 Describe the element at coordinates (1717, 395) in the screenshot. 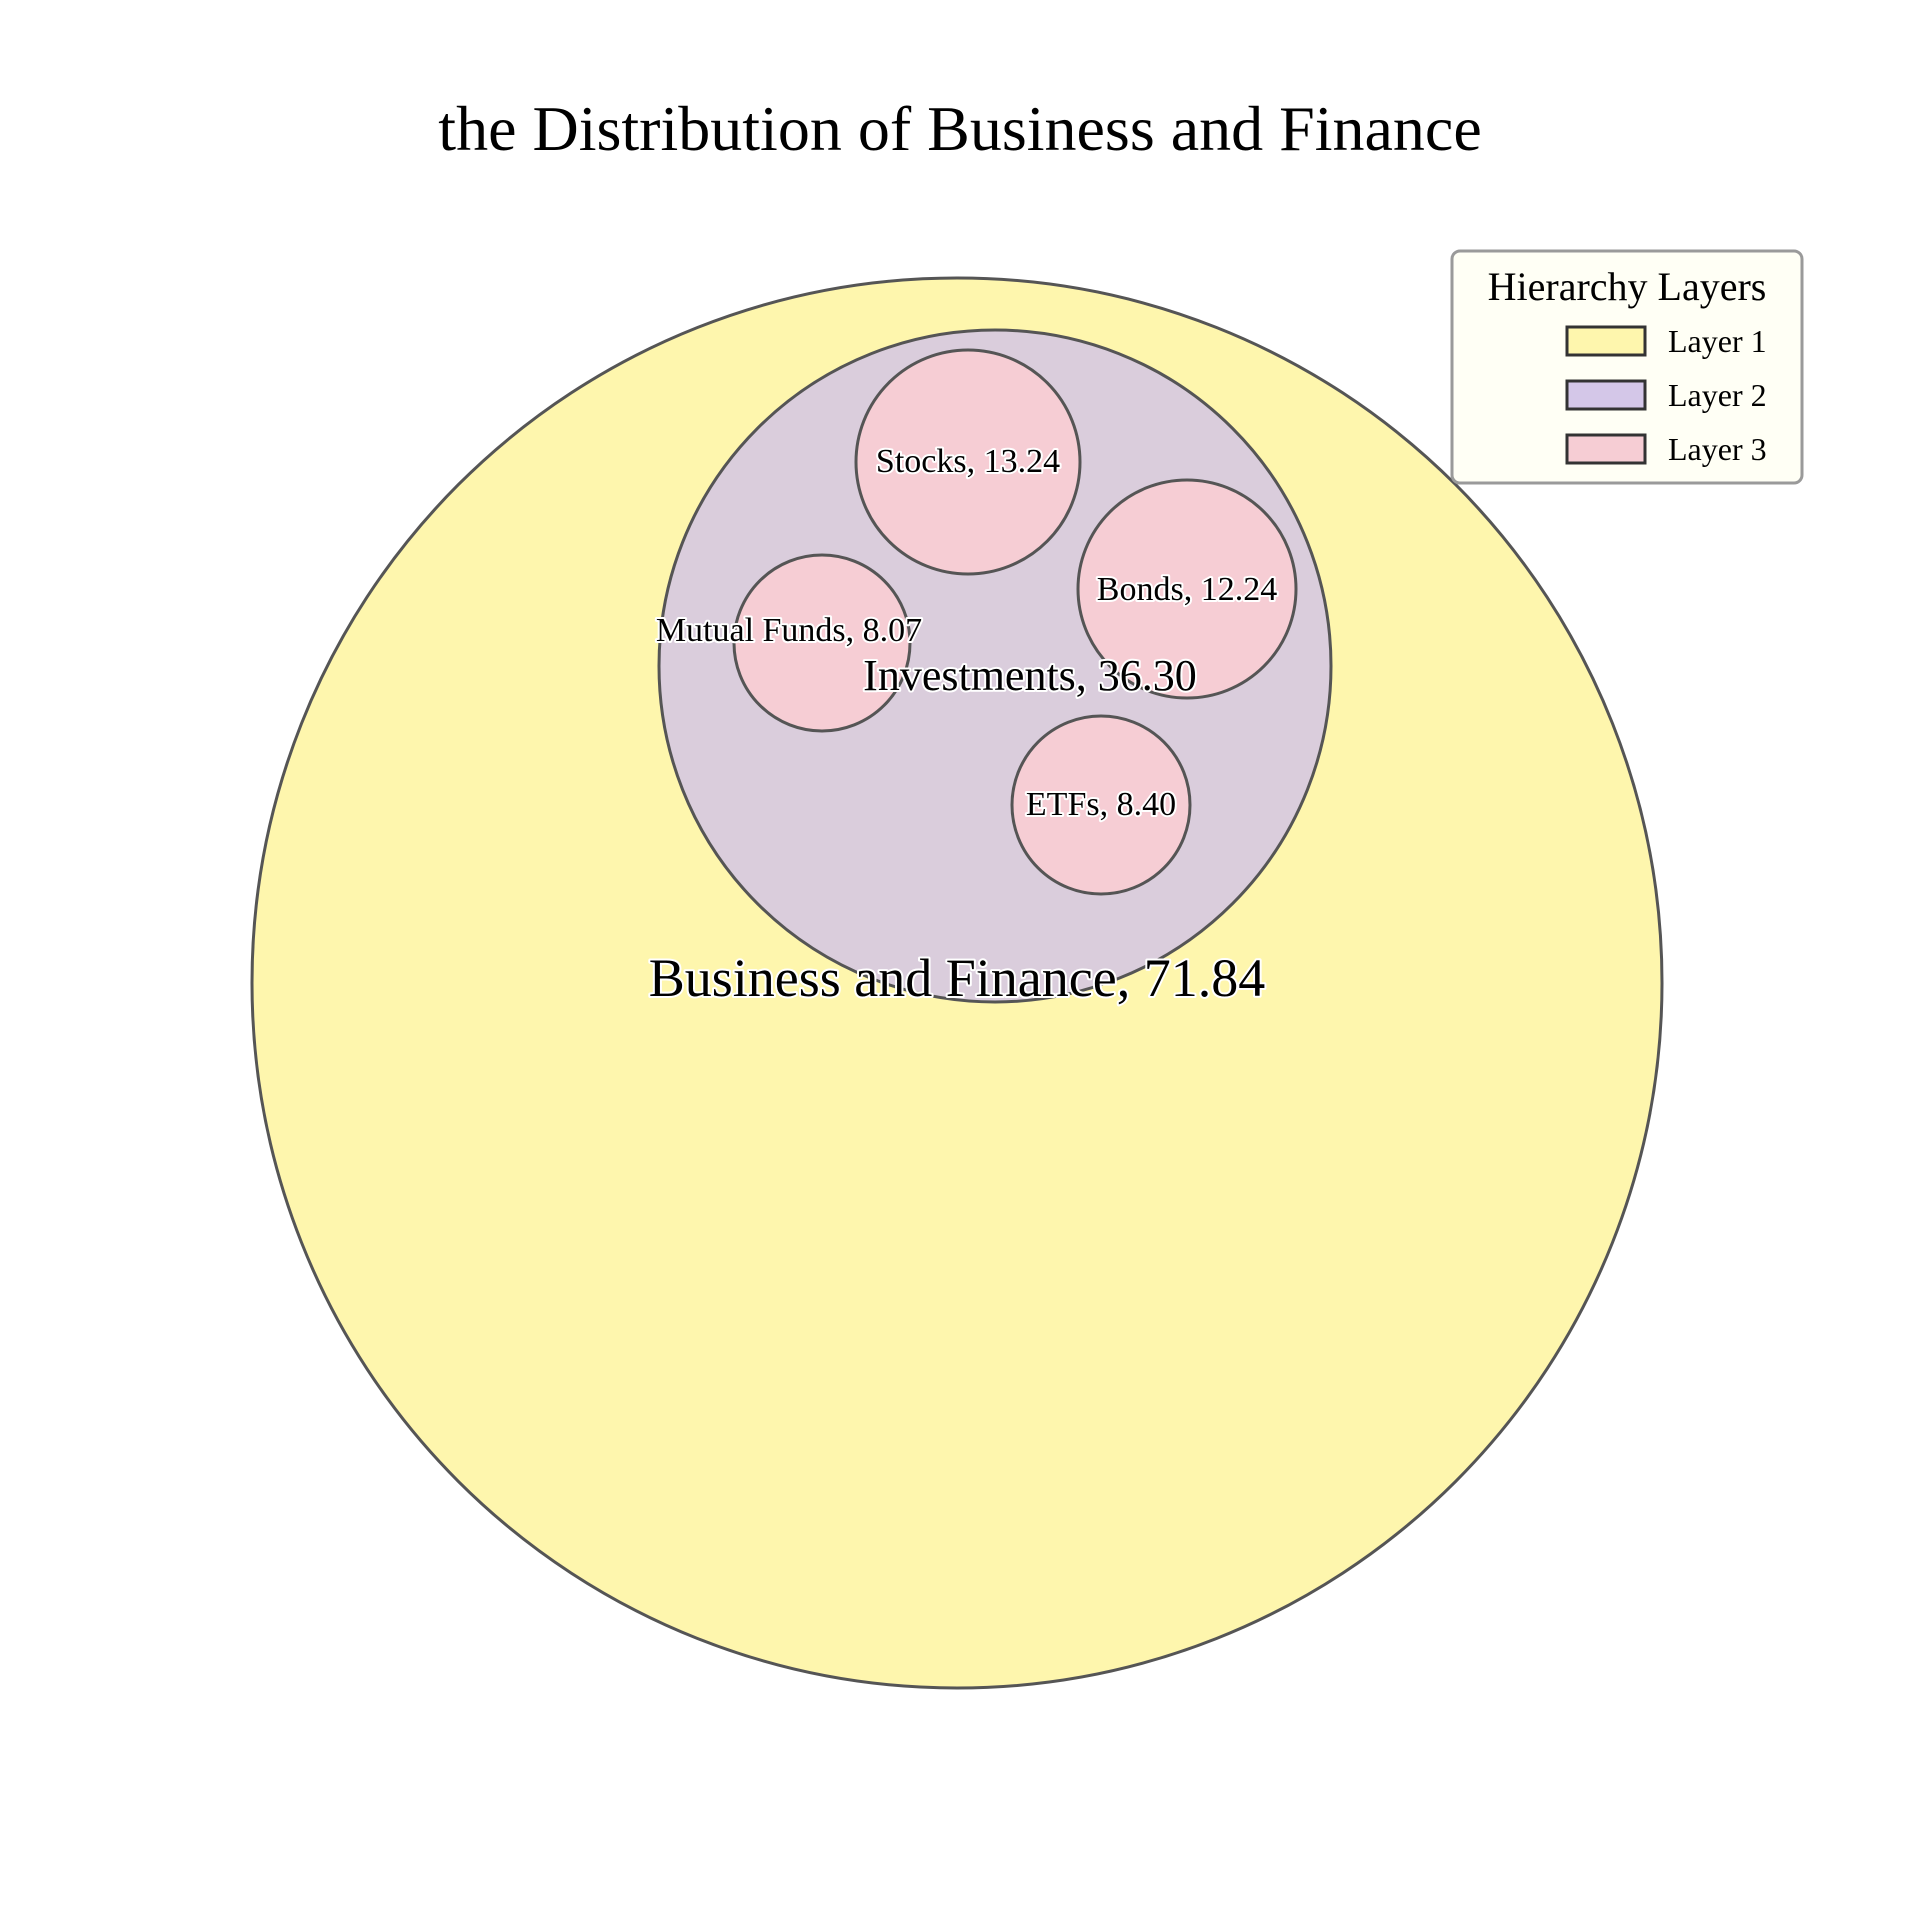

I see `legend-label-layer-2: Layer 2` at that location.